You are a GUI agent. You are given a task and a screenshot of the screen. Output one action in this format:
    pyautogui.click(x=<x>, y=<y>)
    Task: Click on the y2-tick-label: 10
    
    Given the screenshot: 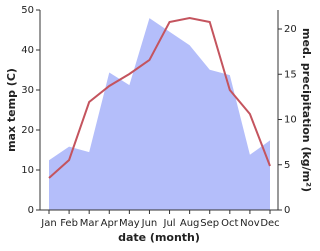 What is the action you would take?
    pyautogui.click(x=290, y=120)
    